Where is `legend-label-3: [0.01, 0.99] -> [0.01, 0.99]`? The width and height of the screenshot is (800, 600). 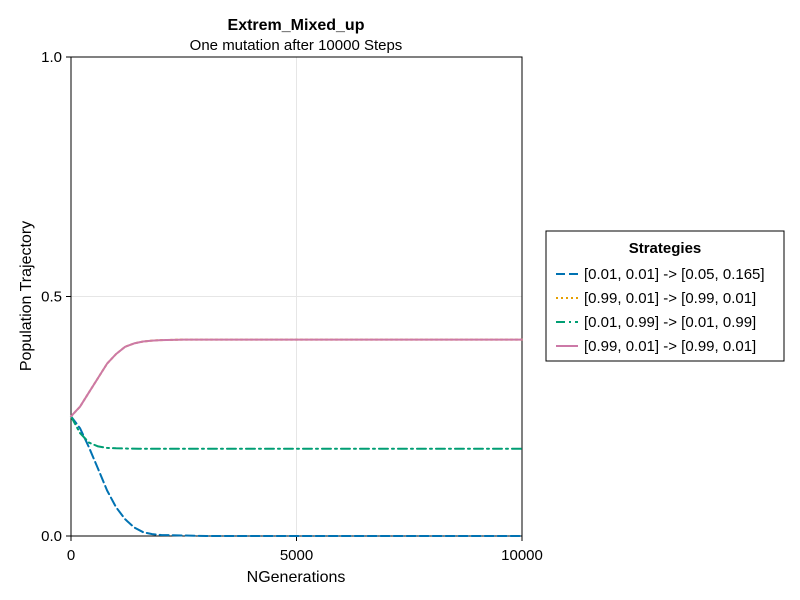 legend-label-3: [0.01, 0.99] -> [0.01, 0.99] is located at coordinates (670, 322).